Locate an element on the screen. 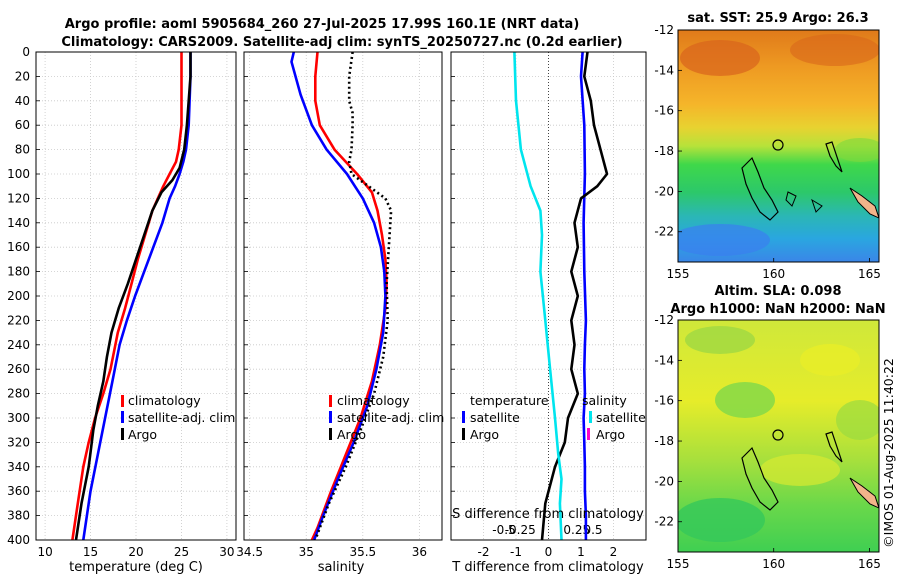 The image size is (900, 580). legend-swatch-s-argo is located at coordinates (588, 434).